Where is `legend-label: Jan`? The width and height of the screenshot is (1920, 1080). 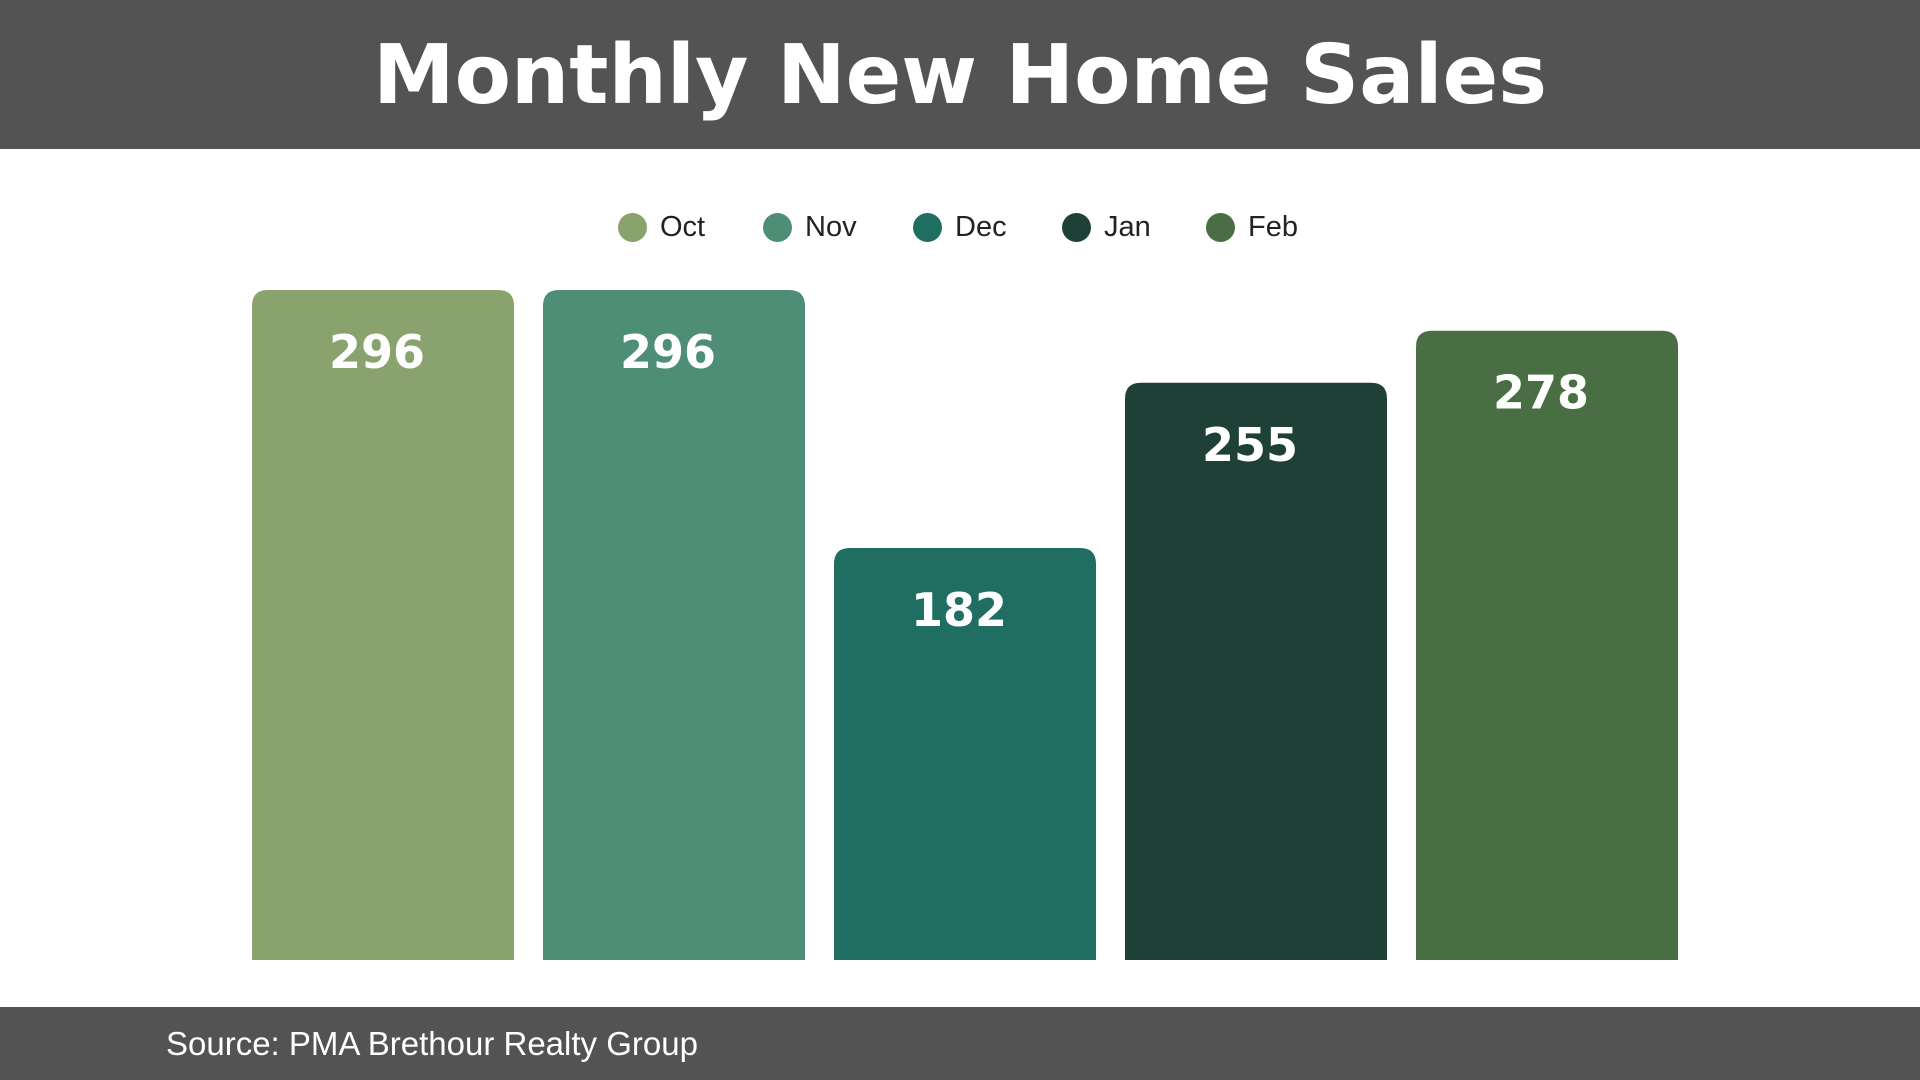 legend-label: Jan is located at coordinates (1127, 226).